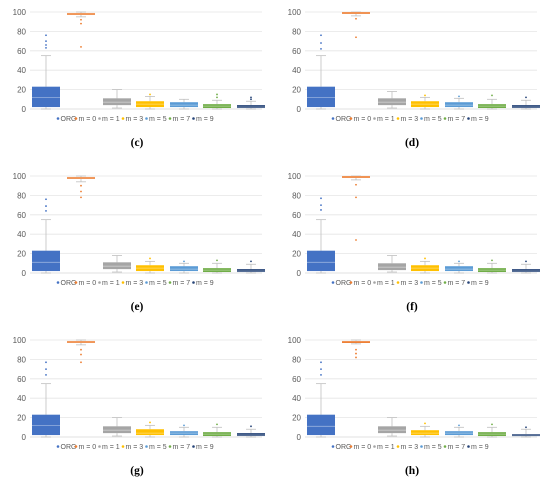 The width and height of the screenshot is (550, 483). Describe the element at coordinates (295, 176) in the screenshot. I see `y-tick-label: 100` at that location.